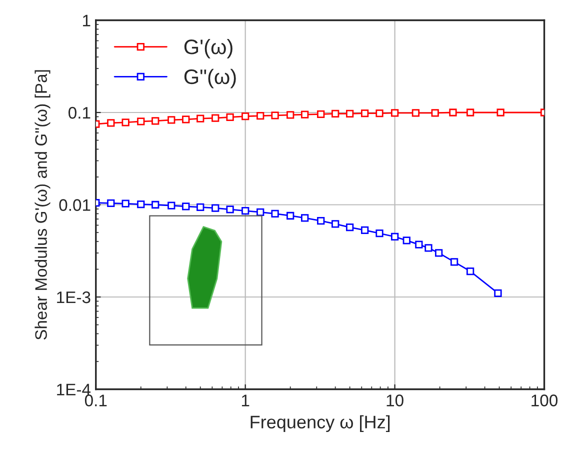  I want to click on y-tick-label: 0.1, so click(79, 112).